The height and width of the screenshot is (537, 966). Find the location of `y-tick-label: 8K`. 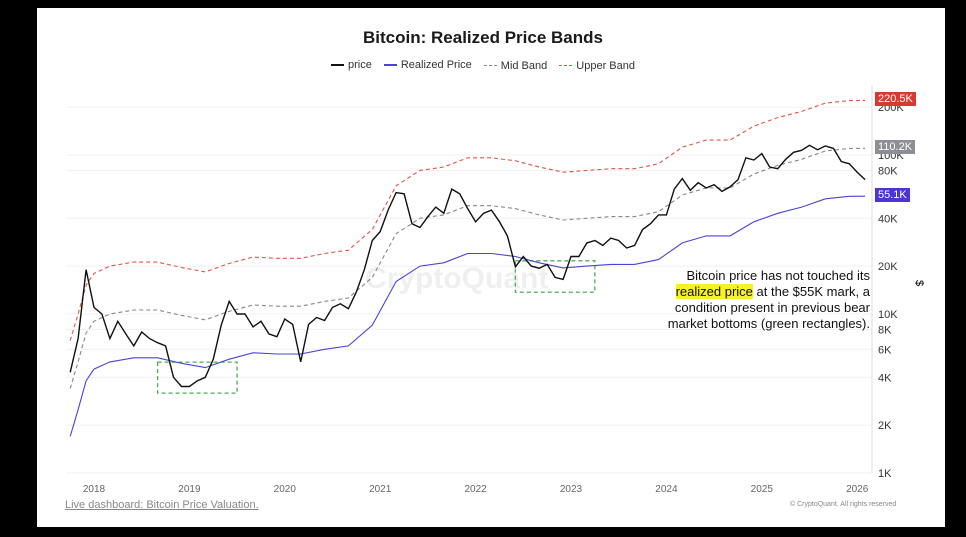

y-tick-label: 8K is located at coordinates (885, 330).